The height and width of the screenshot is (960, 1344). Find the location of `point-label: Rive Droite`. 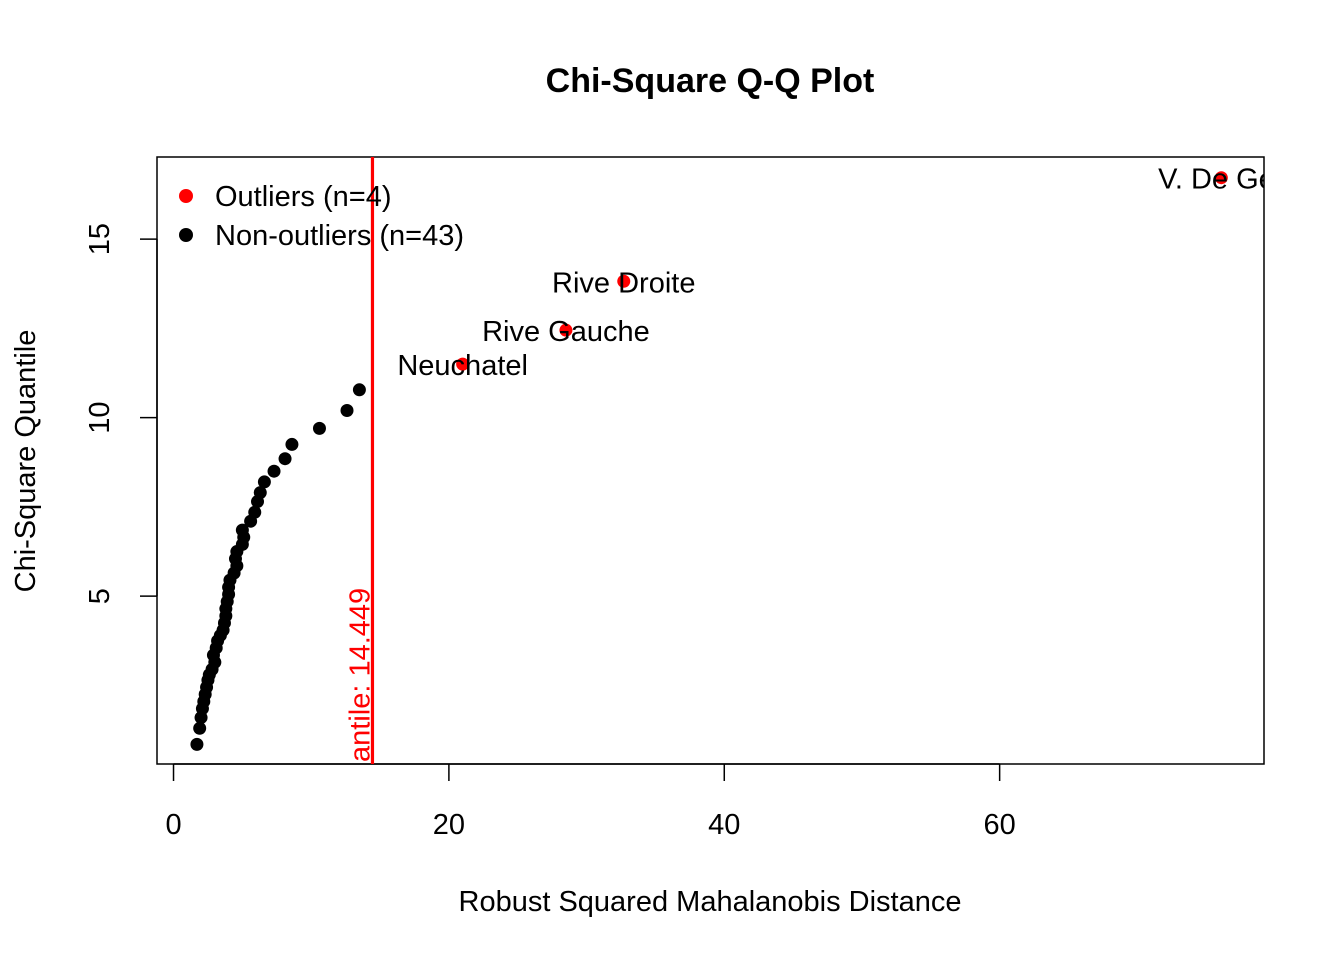

point-label: Rive Droite is located at coordinates (623, 283).